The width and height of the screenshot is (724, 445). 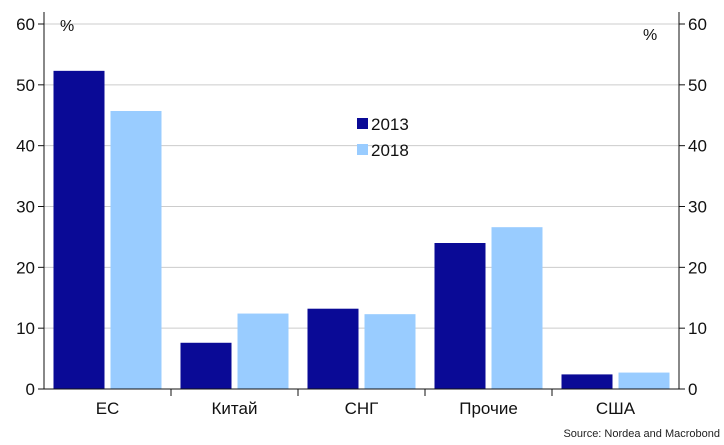 I want to click on right-y-tick-labels: 0 10 20 30 40 50 60, so click(x=697, y=207).